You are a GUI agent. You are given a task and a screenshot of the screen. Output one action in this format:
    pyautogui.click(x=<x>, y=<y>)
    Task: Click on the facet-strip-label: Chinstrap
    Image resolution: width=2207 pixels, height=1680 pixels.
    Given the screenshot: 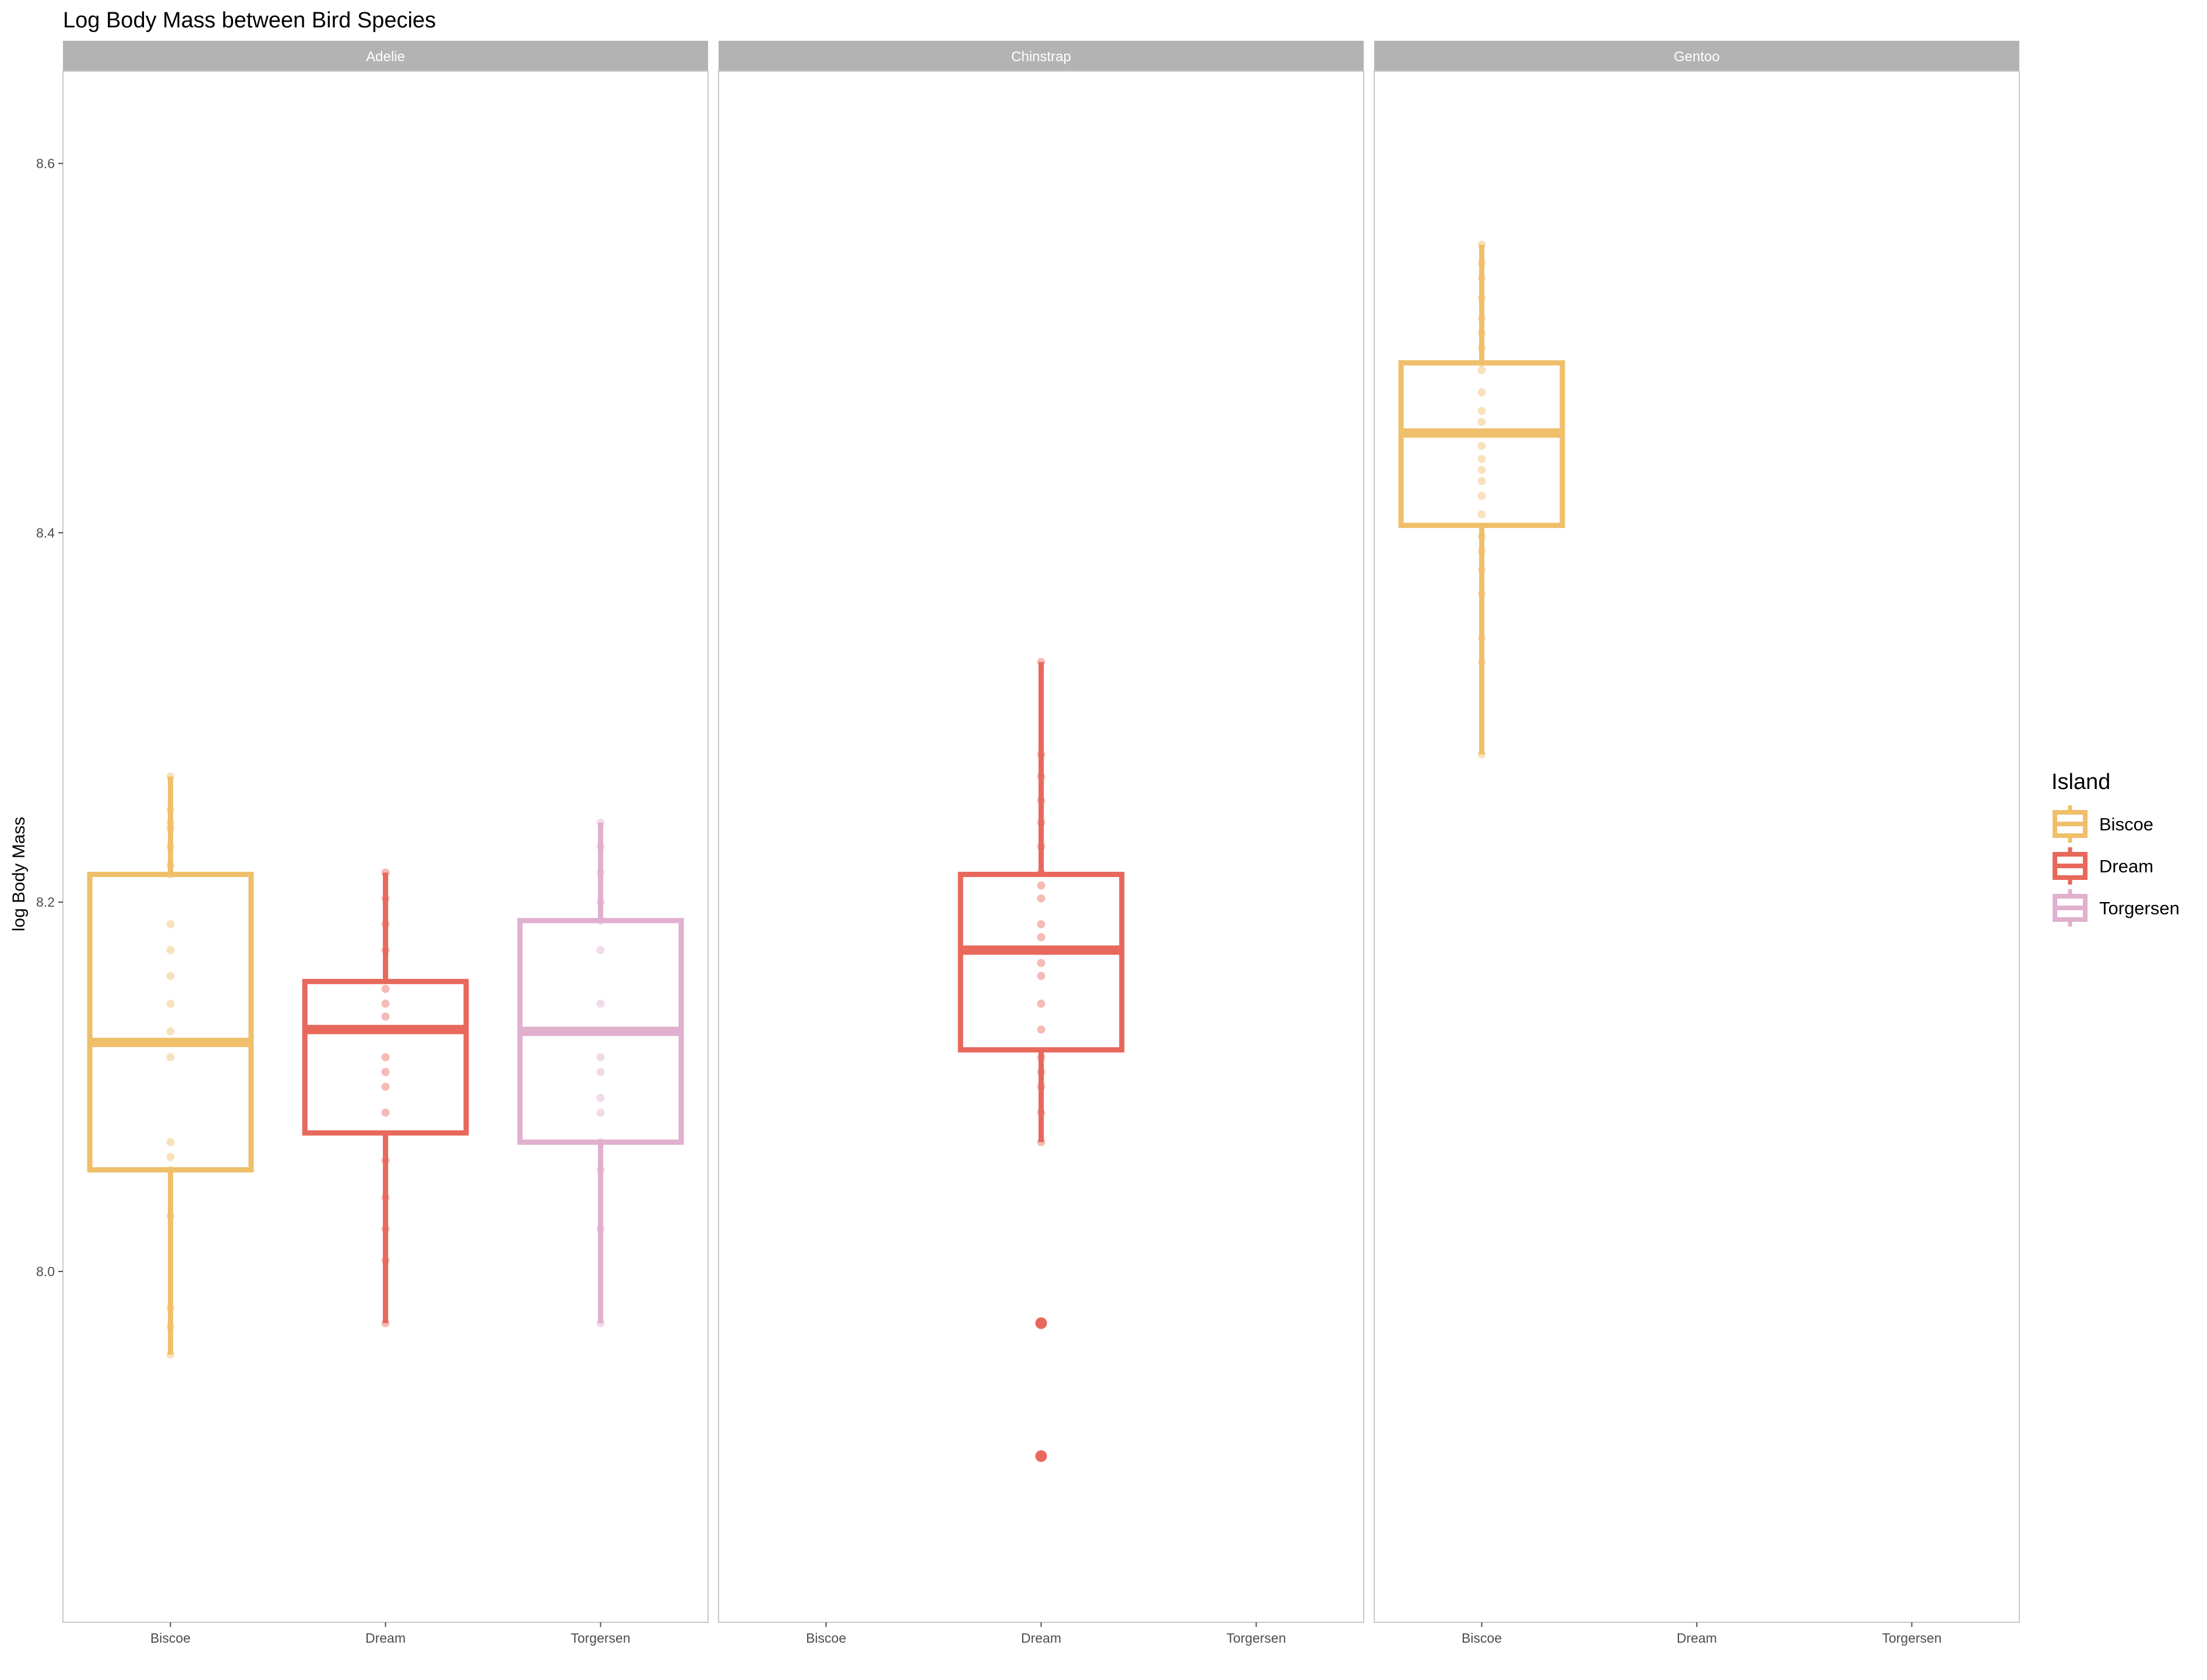 What is the action you would take?
    pyautogui.click(x=1041, y=57)
    